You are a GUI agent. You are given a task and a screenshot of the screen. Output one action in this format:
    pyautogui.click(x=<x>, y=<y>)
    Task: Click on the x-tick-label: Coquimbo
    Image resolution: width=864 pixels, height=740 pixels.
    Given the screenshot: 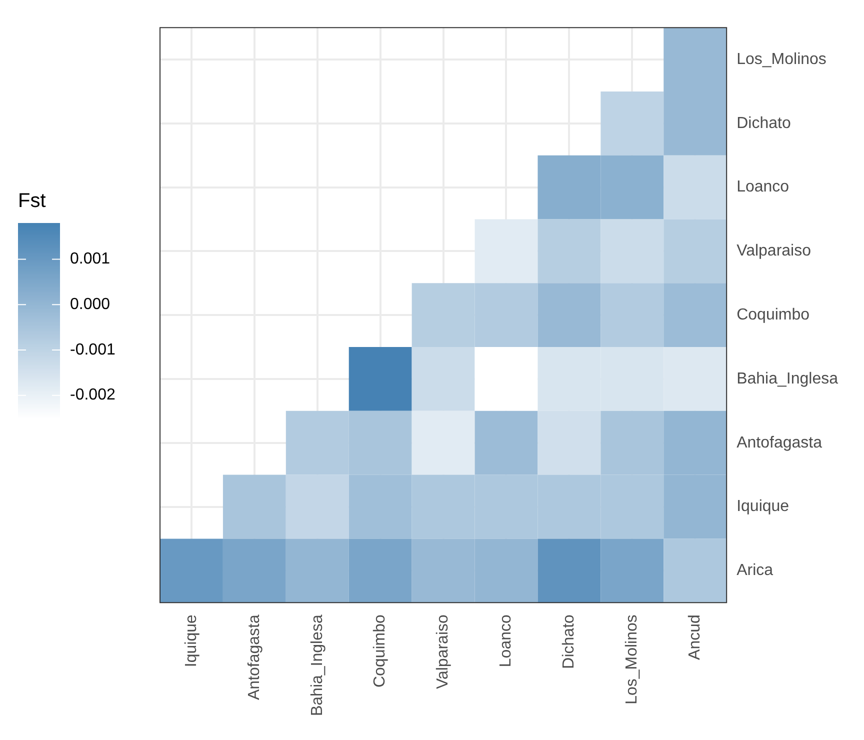 What is the action you would take?
    pyautogui.click(x=380, y=651)
    